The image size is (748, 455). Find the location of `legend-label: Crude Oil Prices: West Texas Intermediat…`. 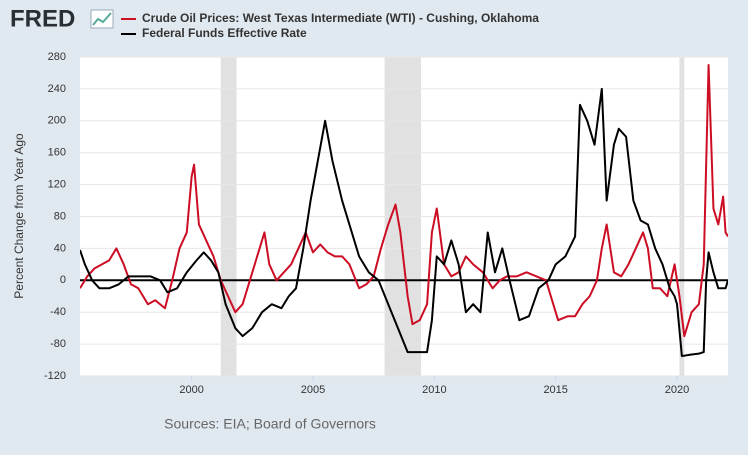

legend-label: Crude Oil Prices: West Texas Intermediat… is located at coordinates (340, 18).